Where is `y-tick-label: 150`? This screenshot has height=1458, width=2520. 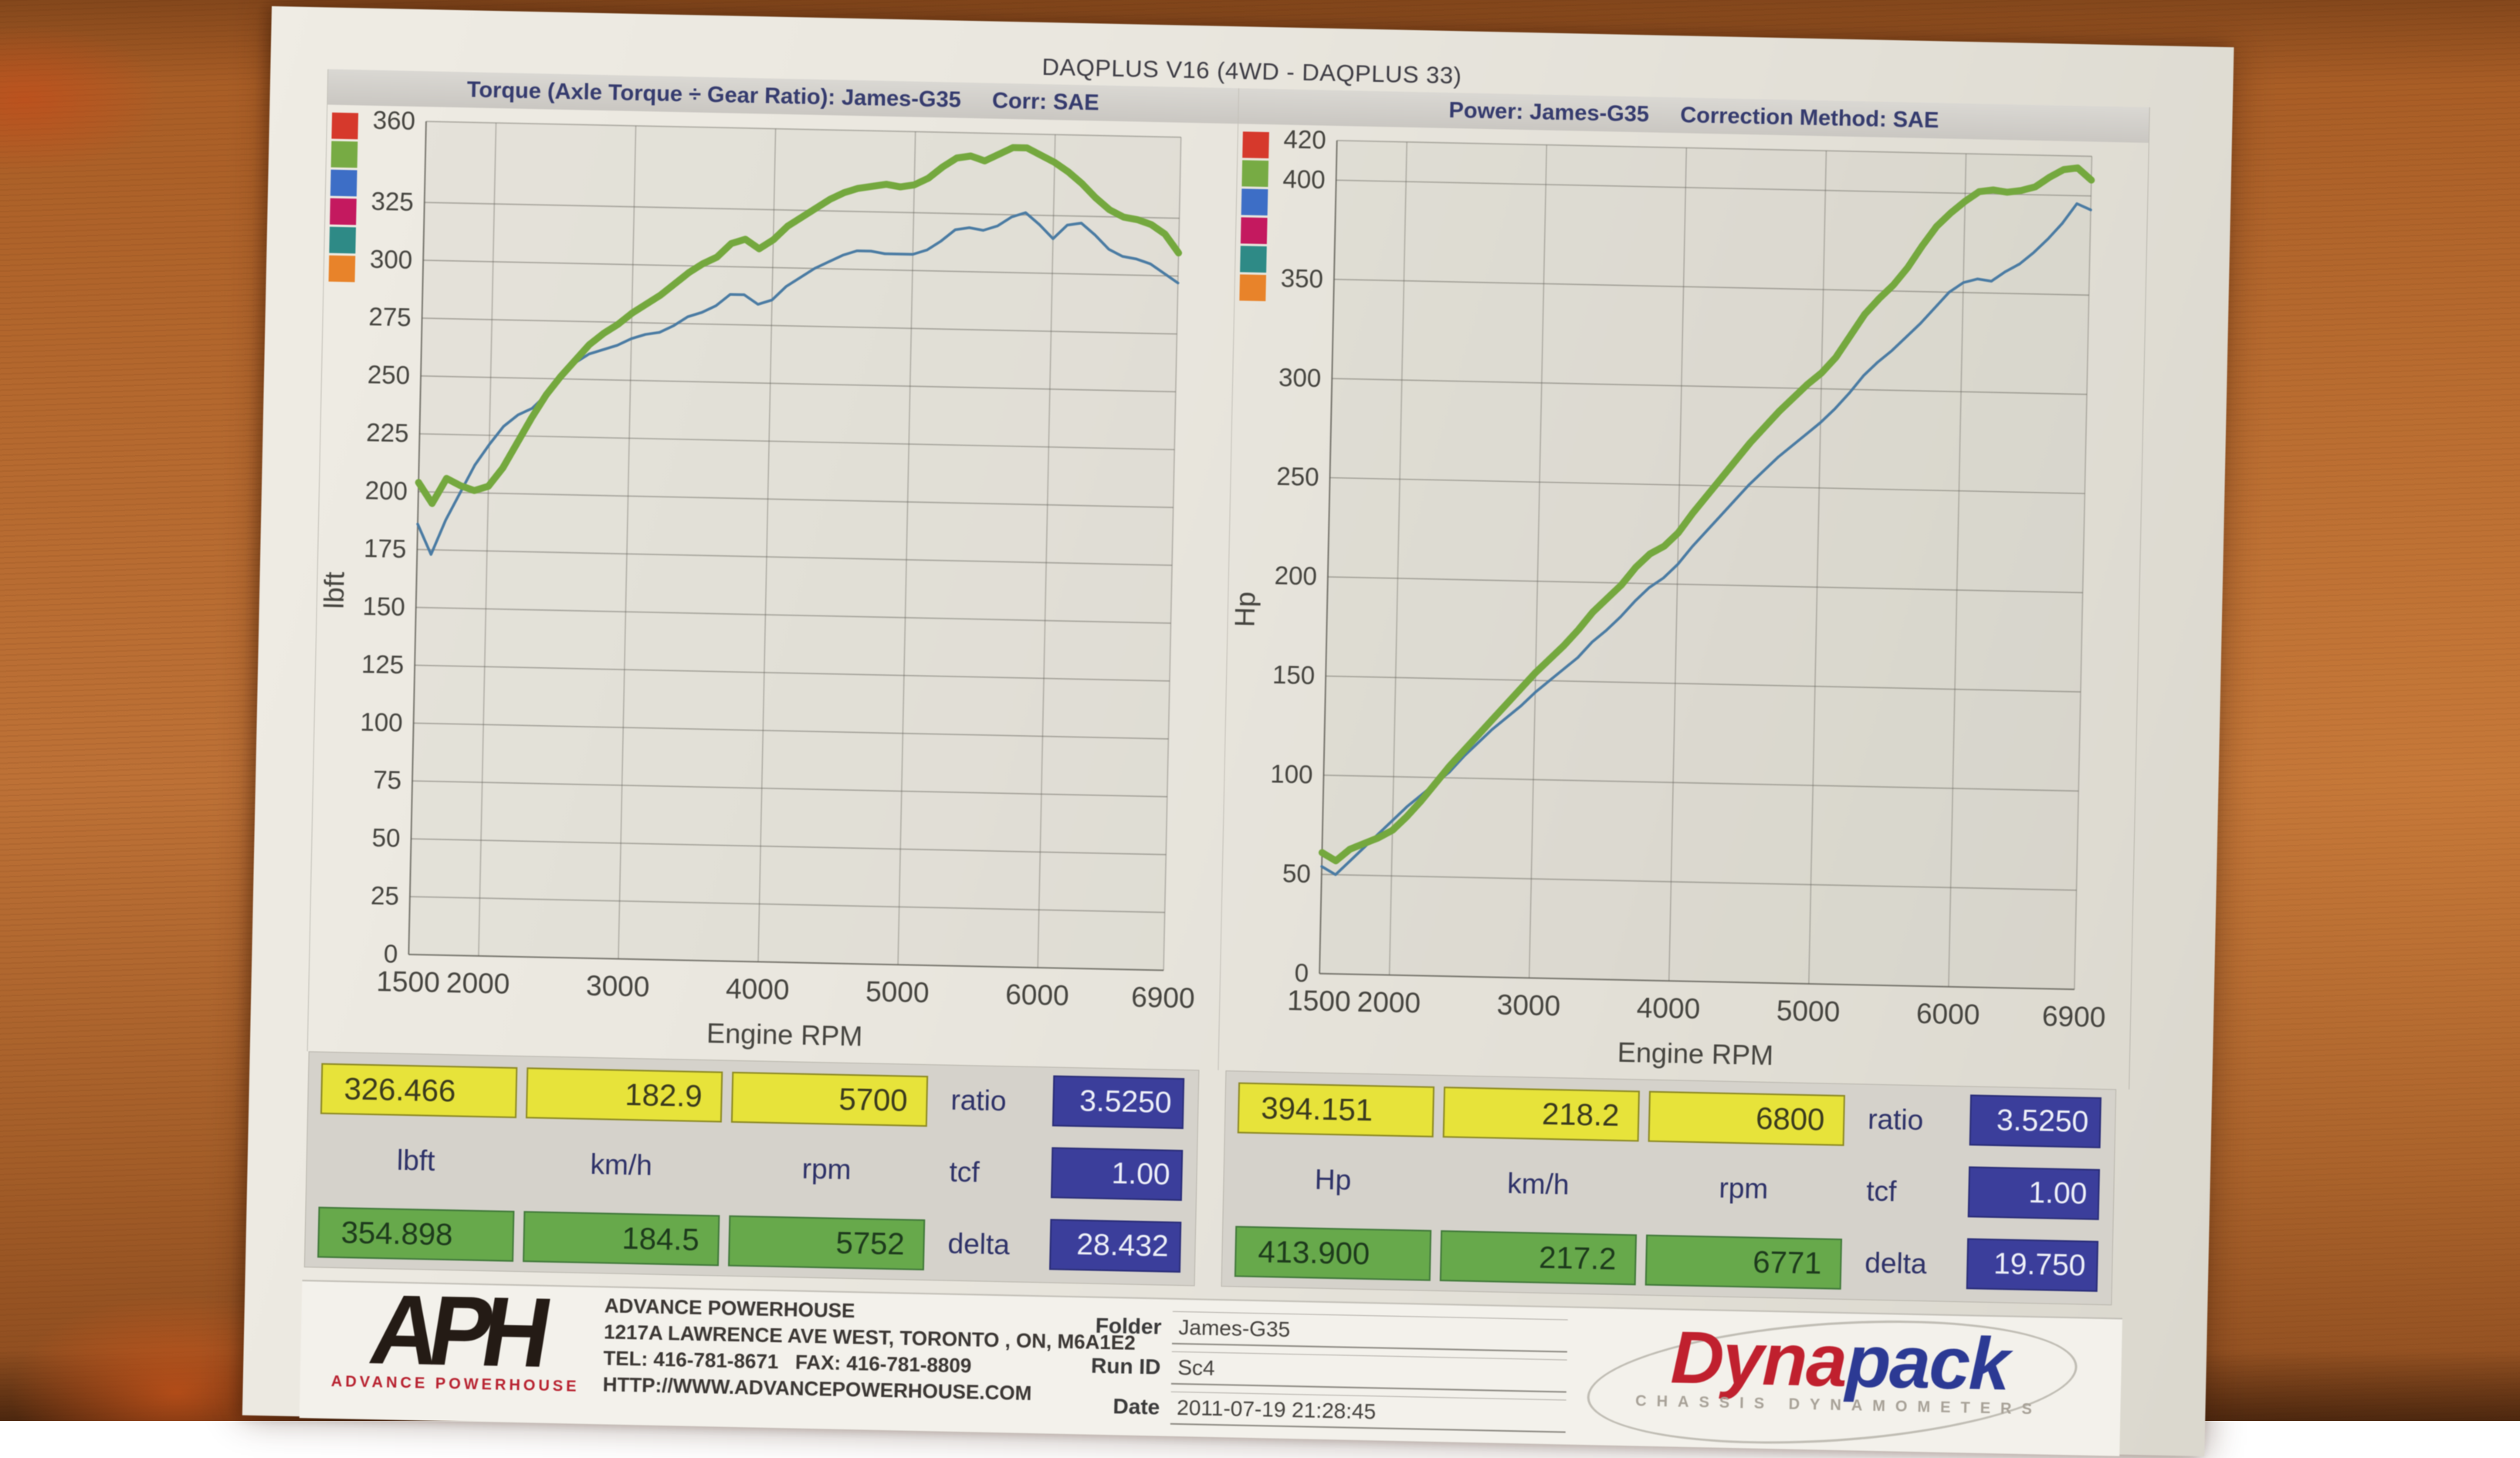 y-tick-label: 150 is located at coordinates (384, 606).